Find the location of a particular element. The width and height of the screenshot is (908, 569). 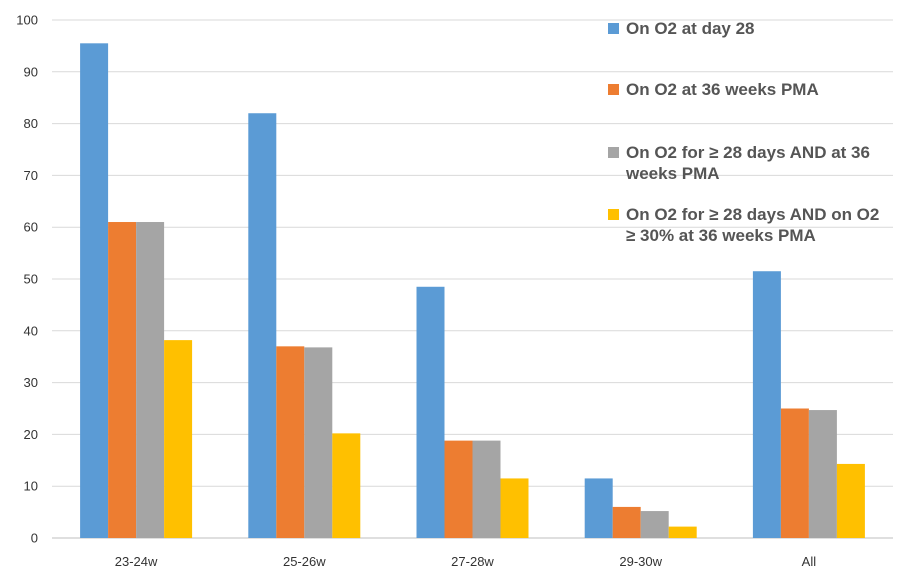

y-tick-label: 70 is located at coordinates (31, 175).